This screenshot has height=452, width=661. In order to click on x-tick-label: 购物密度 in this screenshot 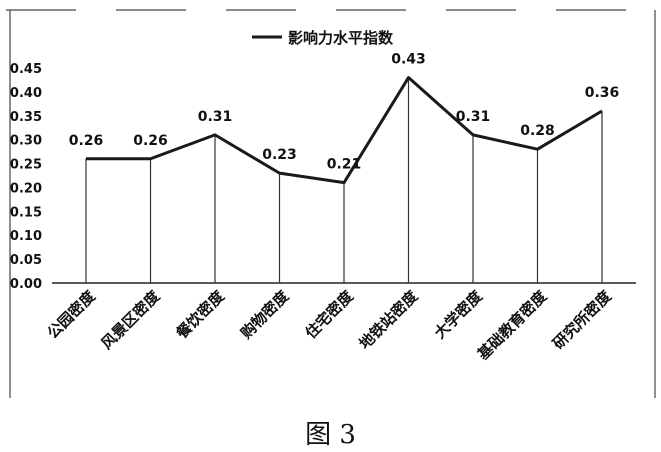, I will do `click(265, 314)`.